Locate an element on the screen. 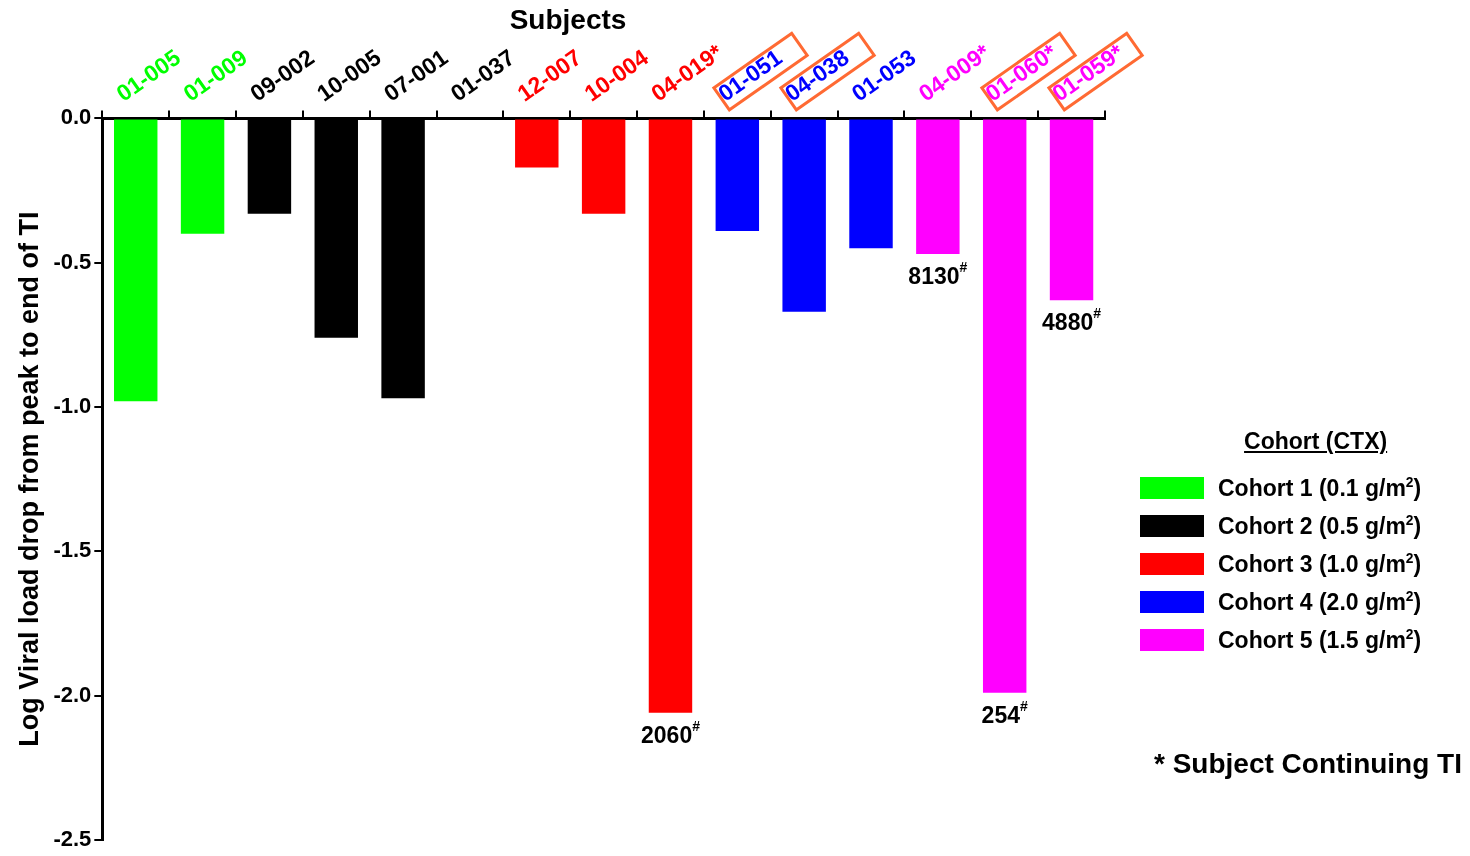  y-tick-label: -1.5 is located at coordinates (72, 550).